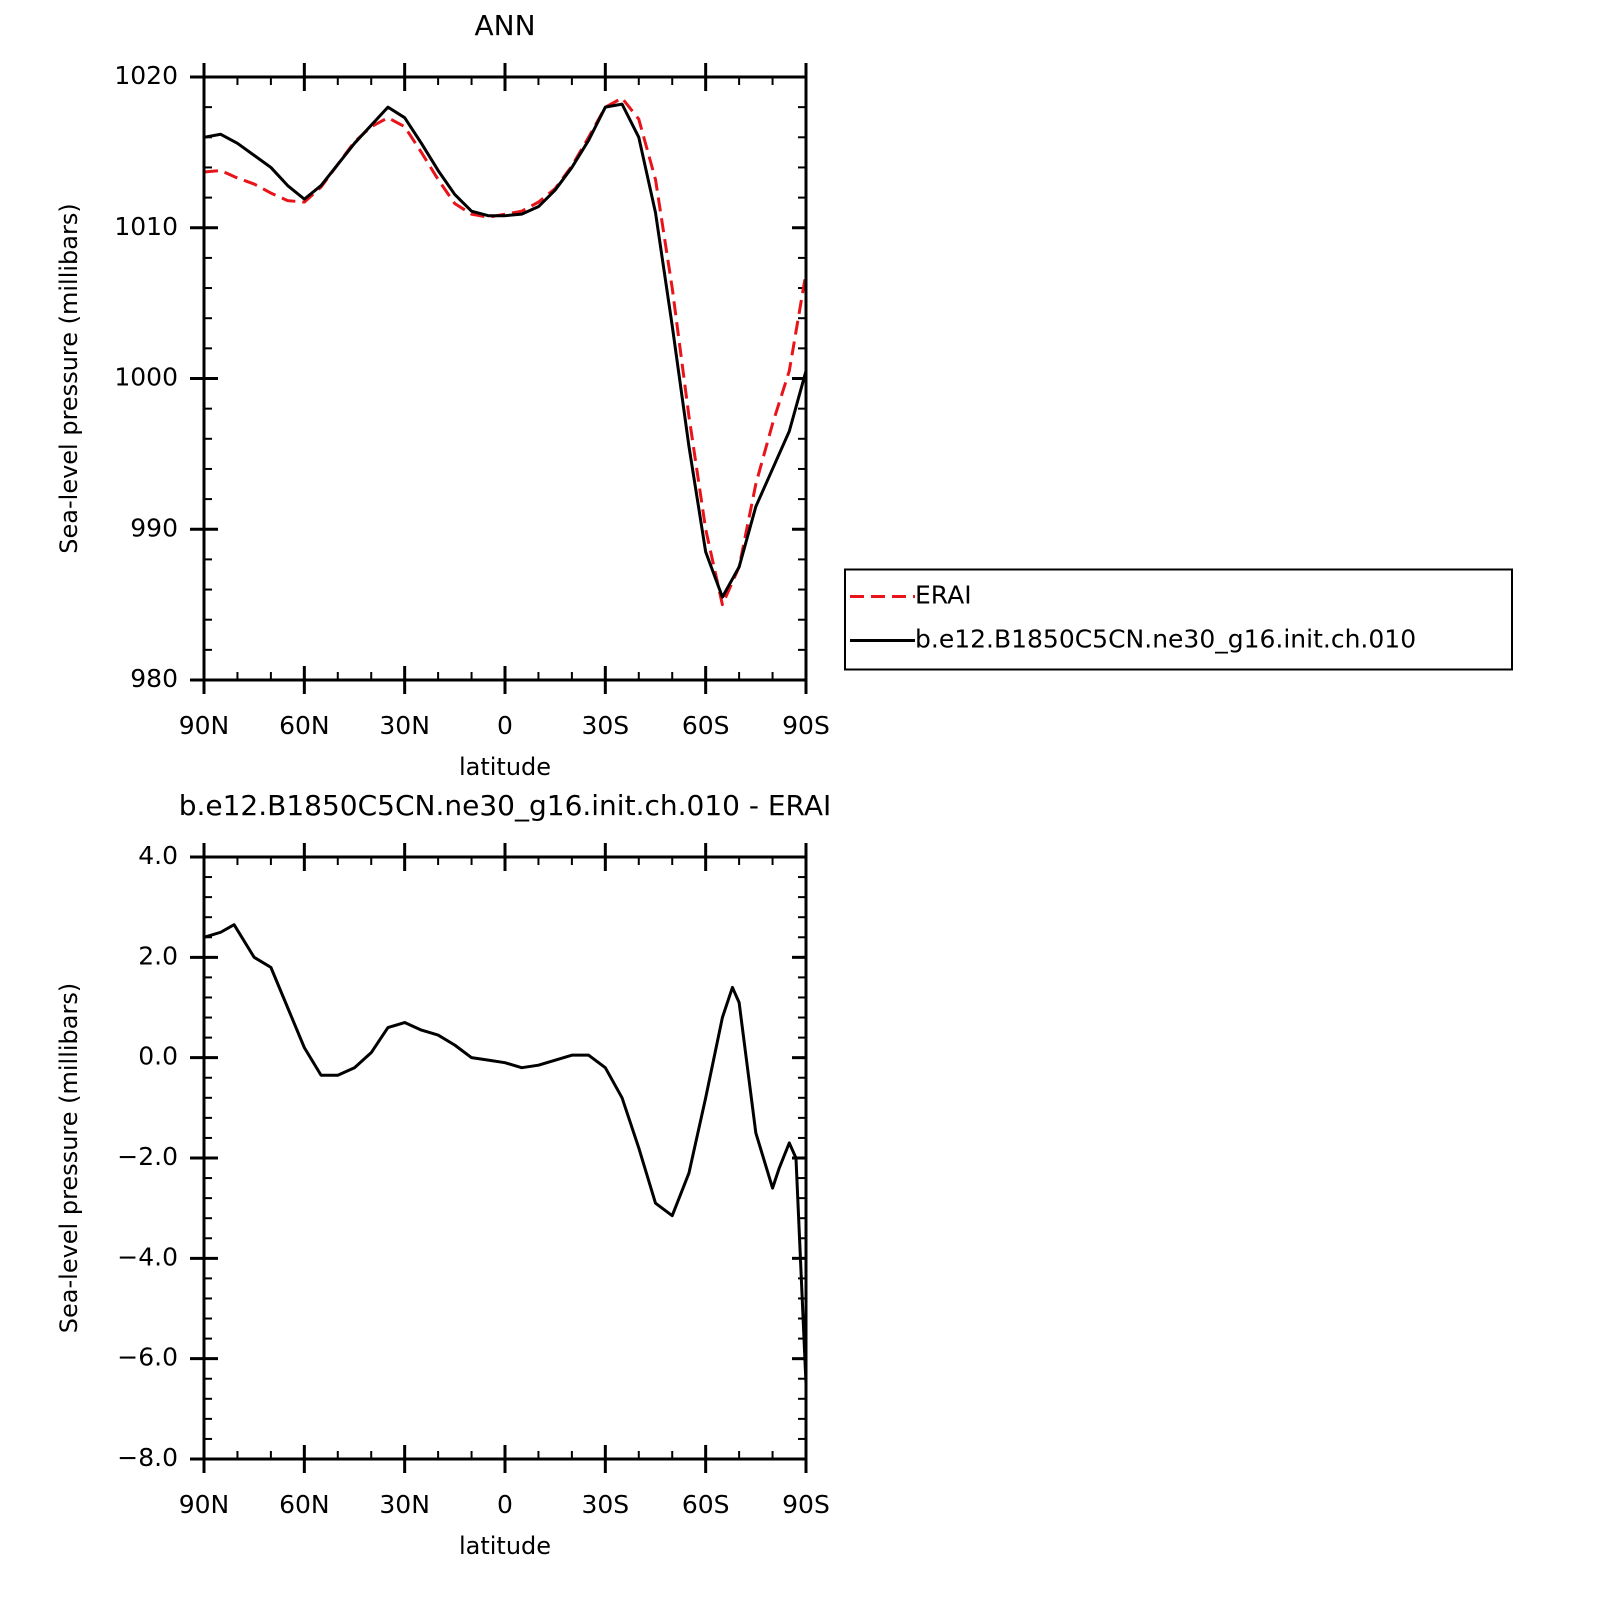 Image resolution: width=1613 pixels, height=1613 pixels. Describe the element at coordinates (154, 527) in the screenshot. I see `y-tick-label: 990` at that location.